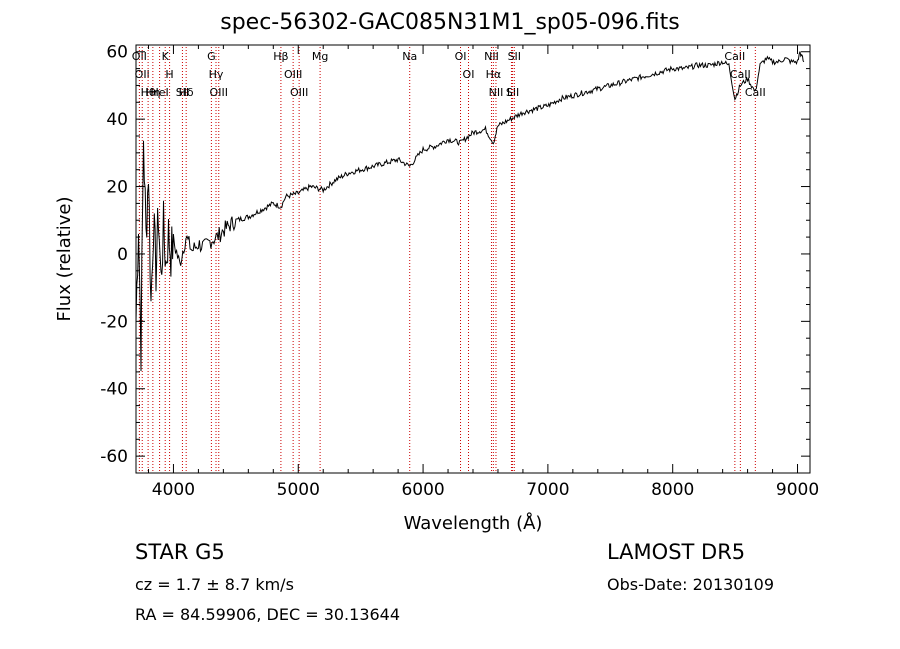 This screenshot has height=649, width=900. Describe the element at coordinates (186, 92) in the screenshot. I see `line-marker-label: Hδ` at that location.